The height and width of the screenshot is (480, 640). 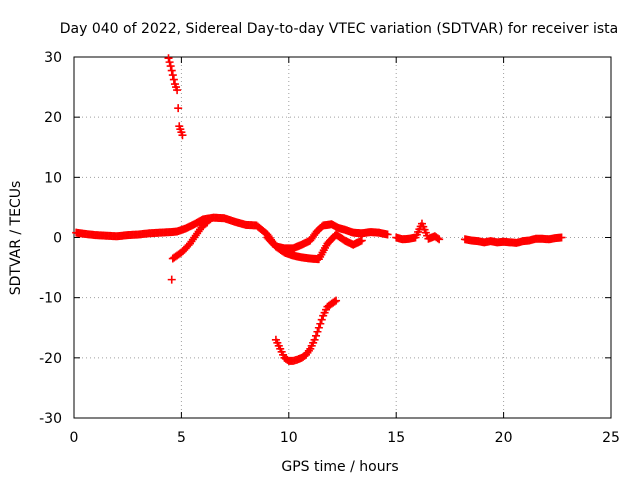 I want to click on series-late-segments, so click(x=479, y=233).